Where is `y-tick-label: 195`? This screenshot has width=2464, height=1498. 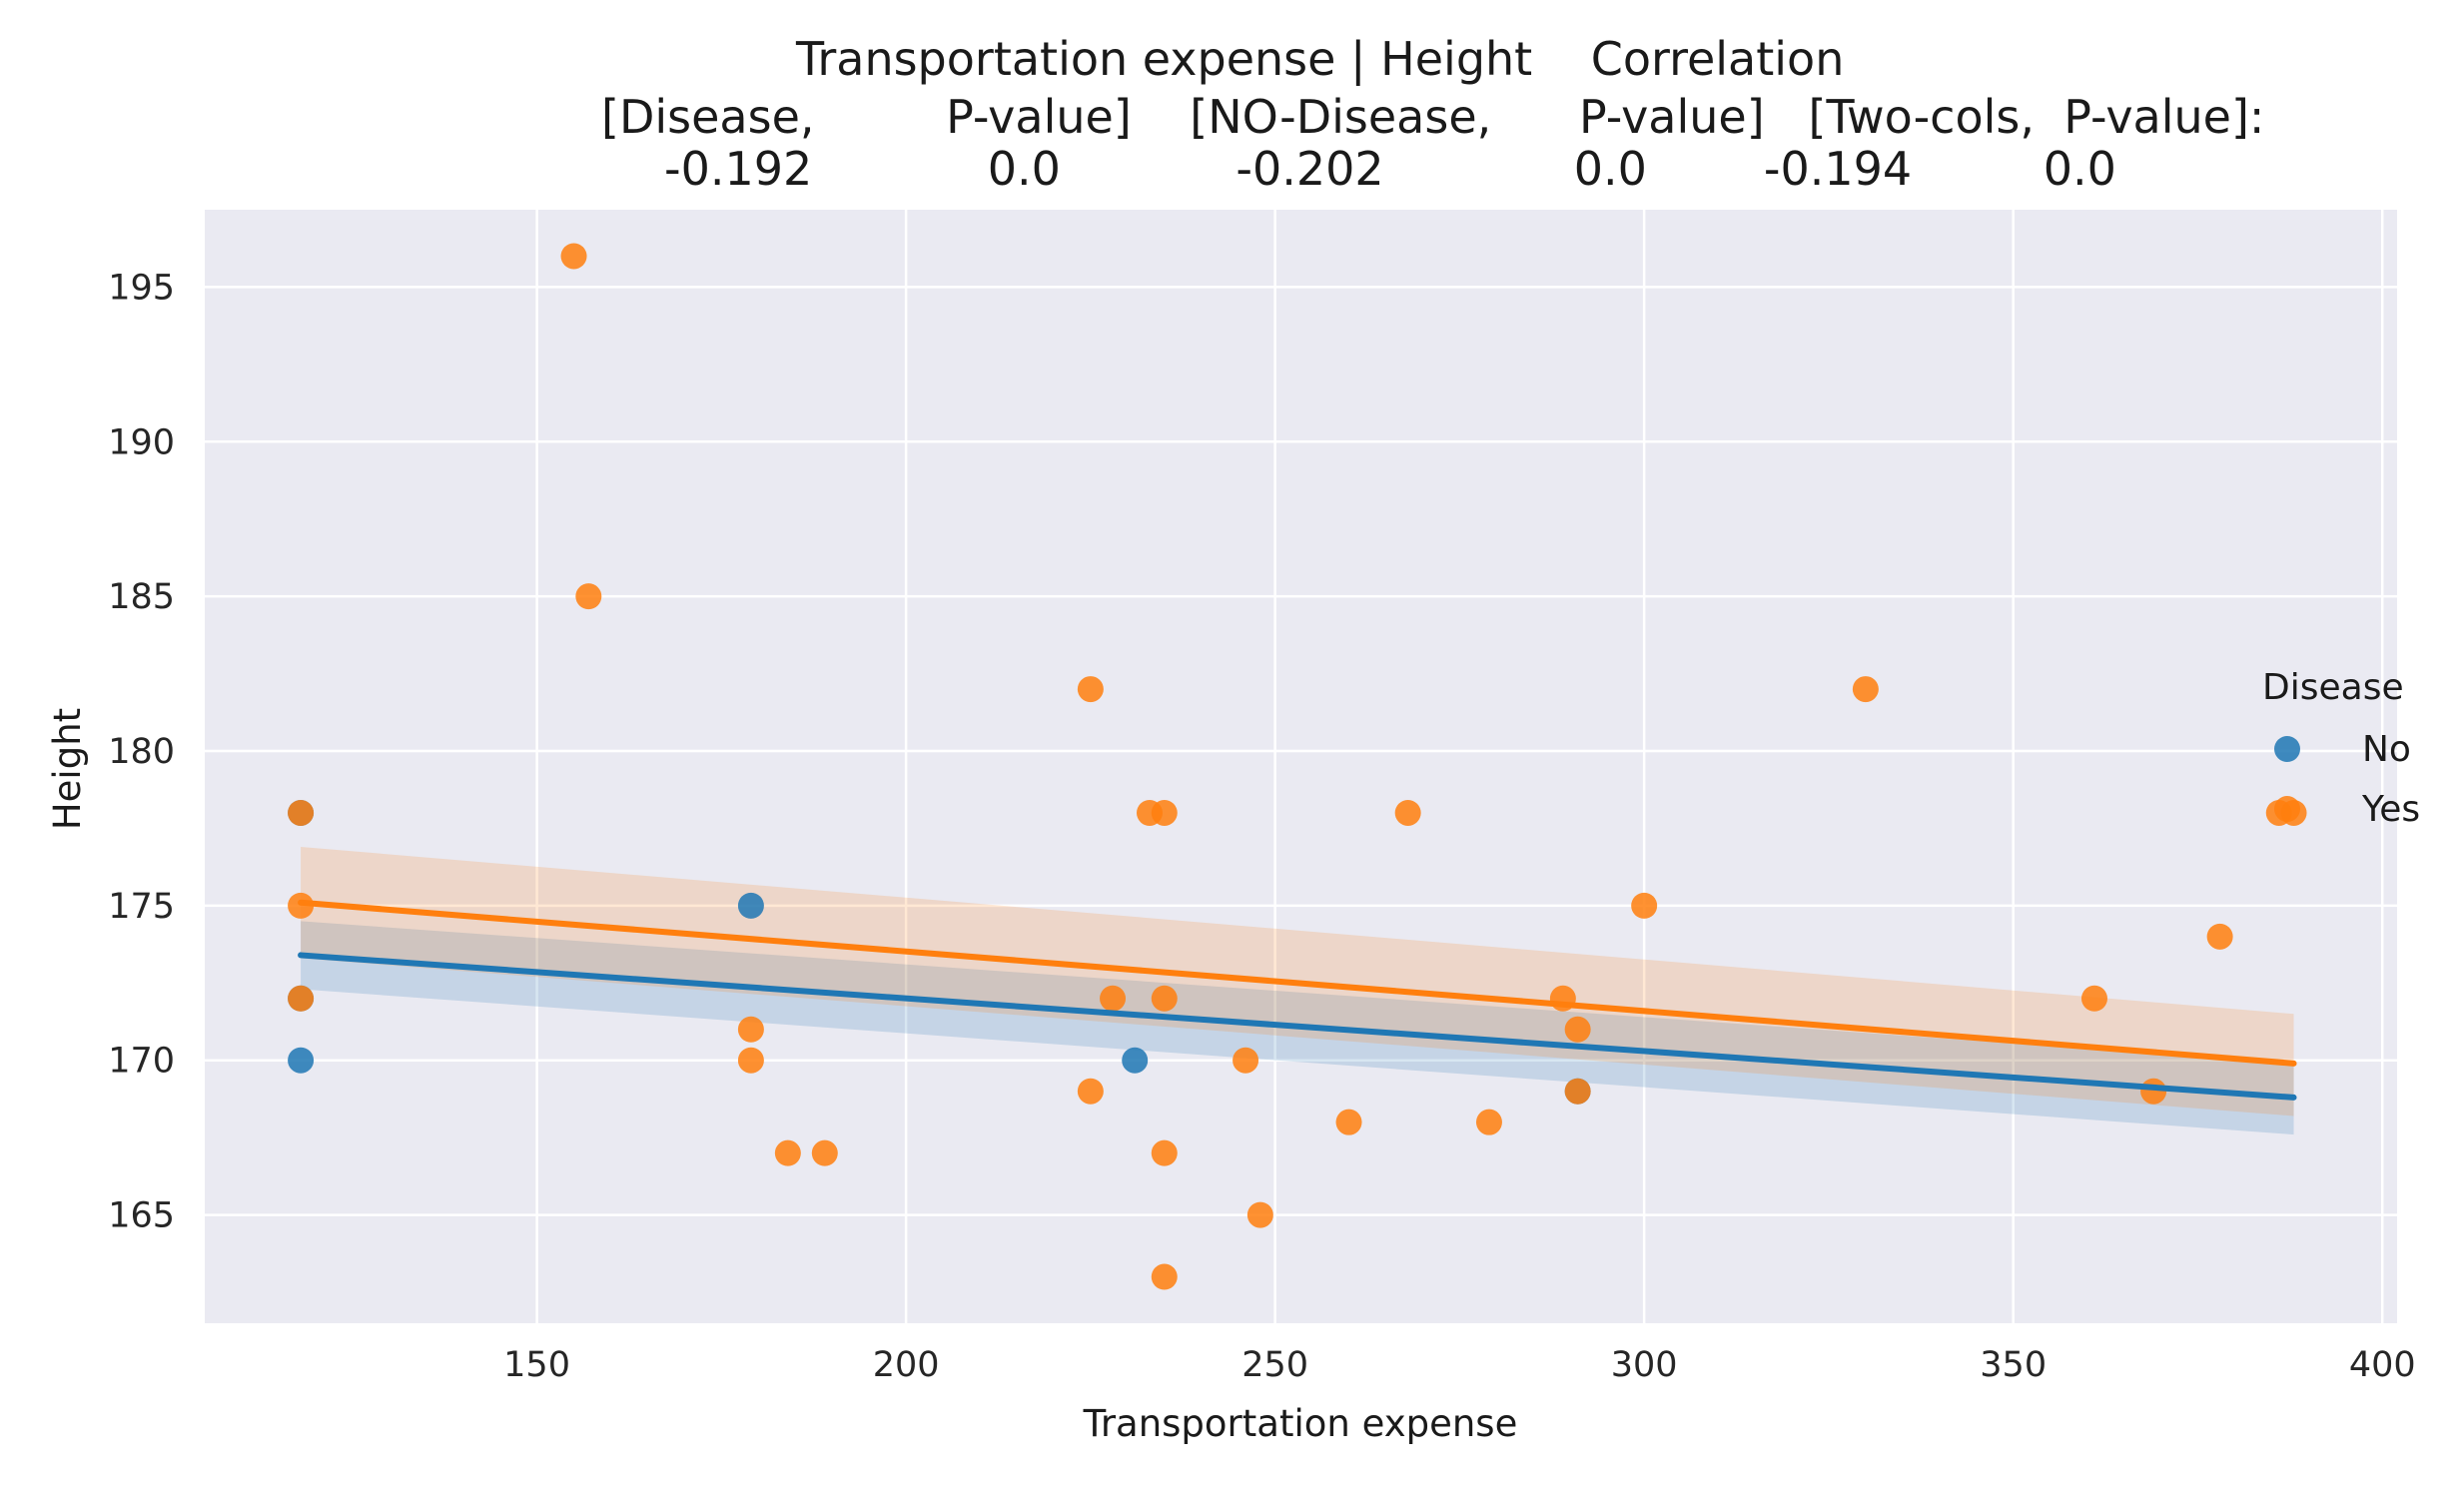
y-tick-label: 195 is located at coordinates (142, 288).